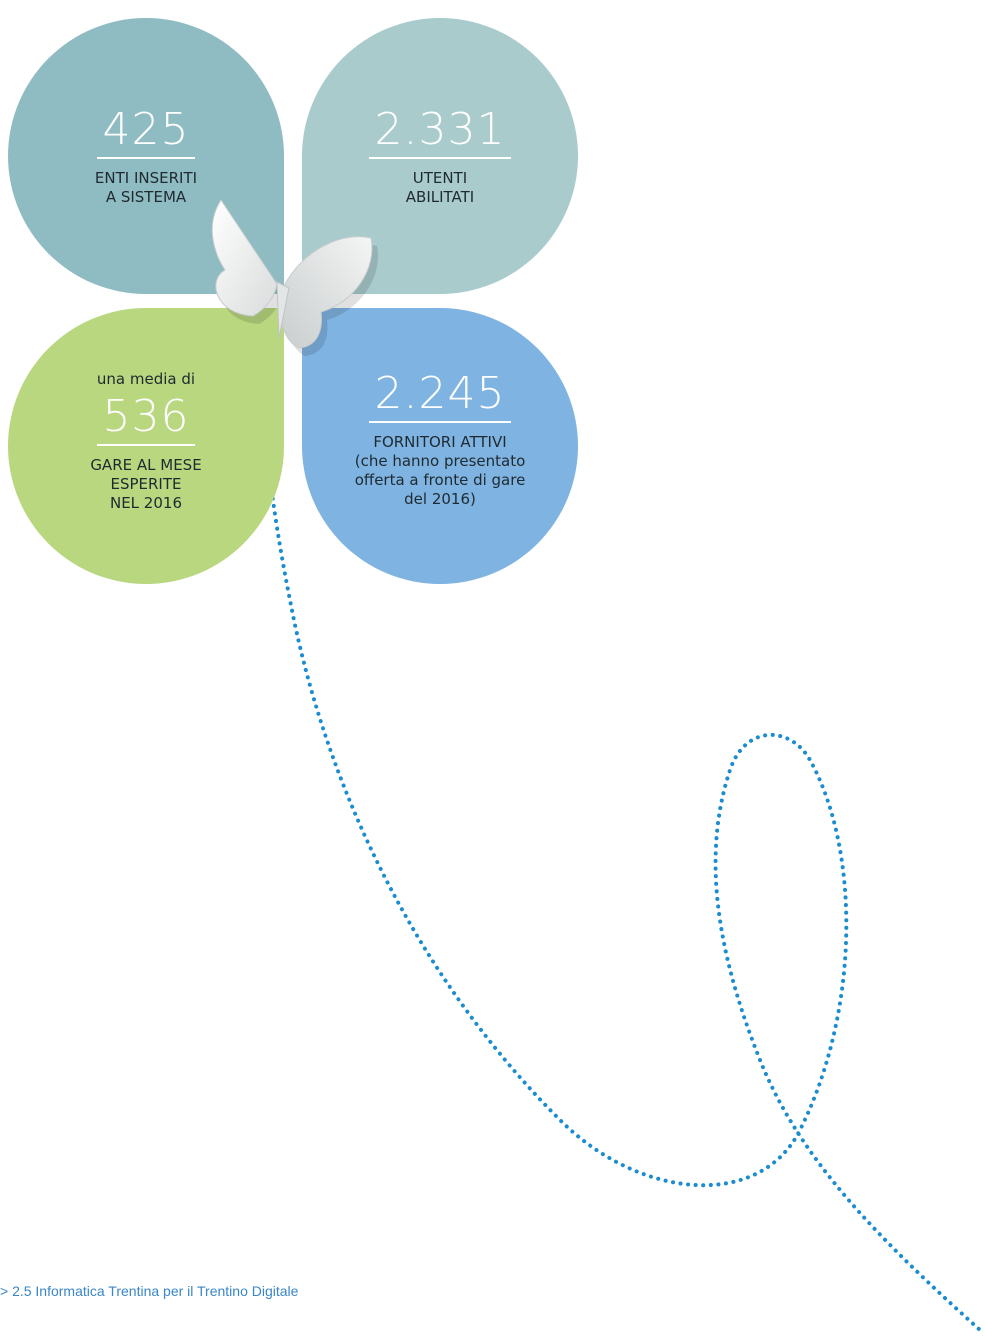 The width and height of the screenshot is (985, 1342). What do you see at coordinates (146, 379) in the screenshot?
I see `stat-intro: una media di` at bounding box center [146, 379].